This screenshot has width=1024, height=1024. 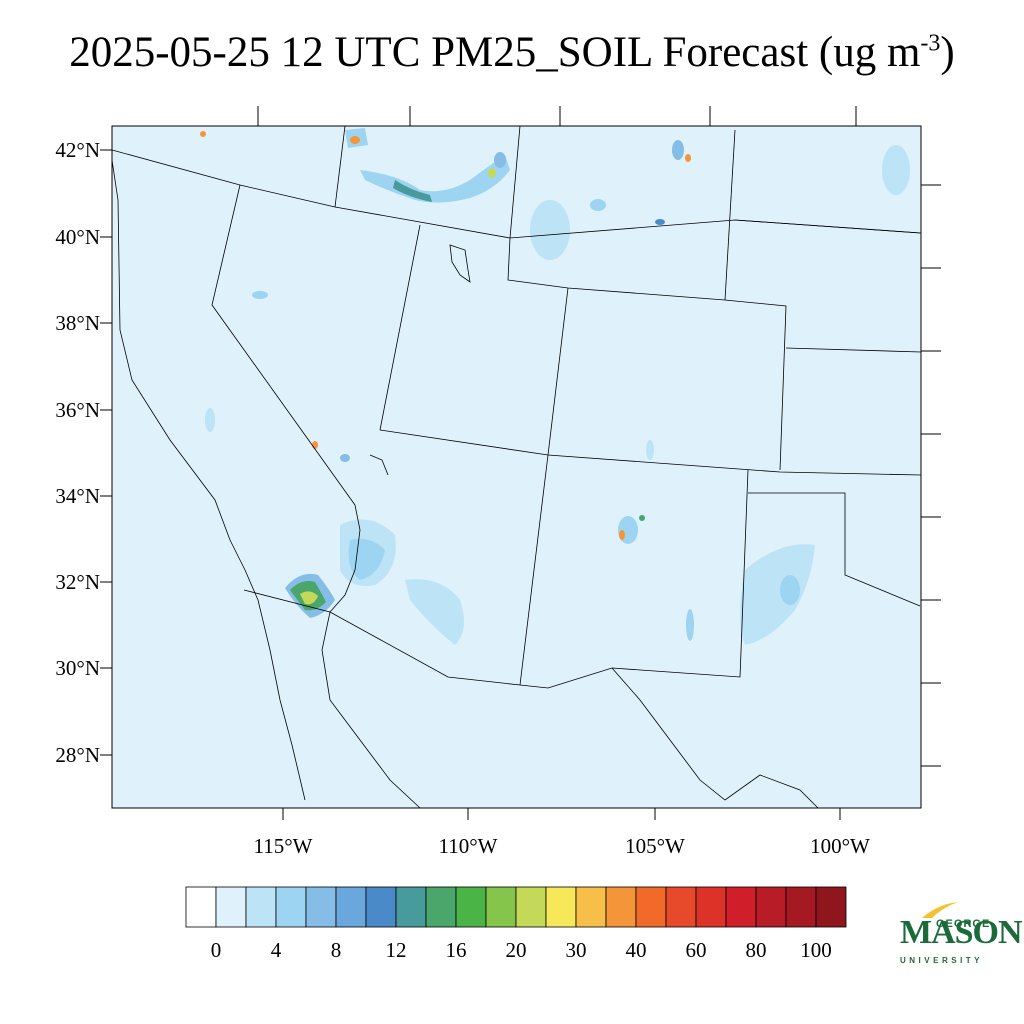 What do you see at coordinates (468, 846) in the screenshot?
I see `lon-label: 110°W` at bounding box center [468, 846].